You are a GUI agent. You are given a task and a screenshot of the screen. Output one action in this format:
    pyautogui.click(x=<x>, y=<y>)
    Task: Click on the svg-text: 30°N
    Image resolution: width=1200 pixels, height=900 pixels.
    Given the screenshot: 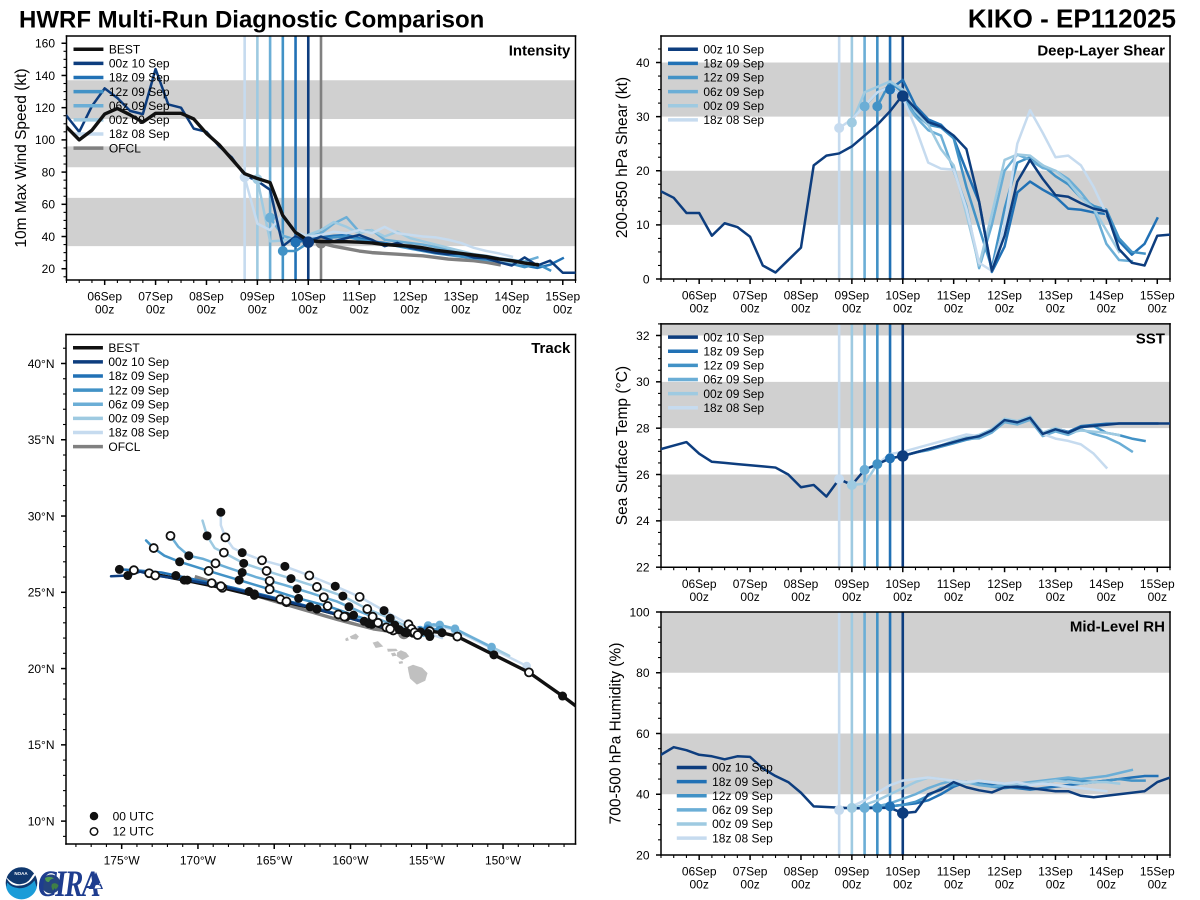 What is the action you would take?
    pyautogui.click(x=41, y=516)
    